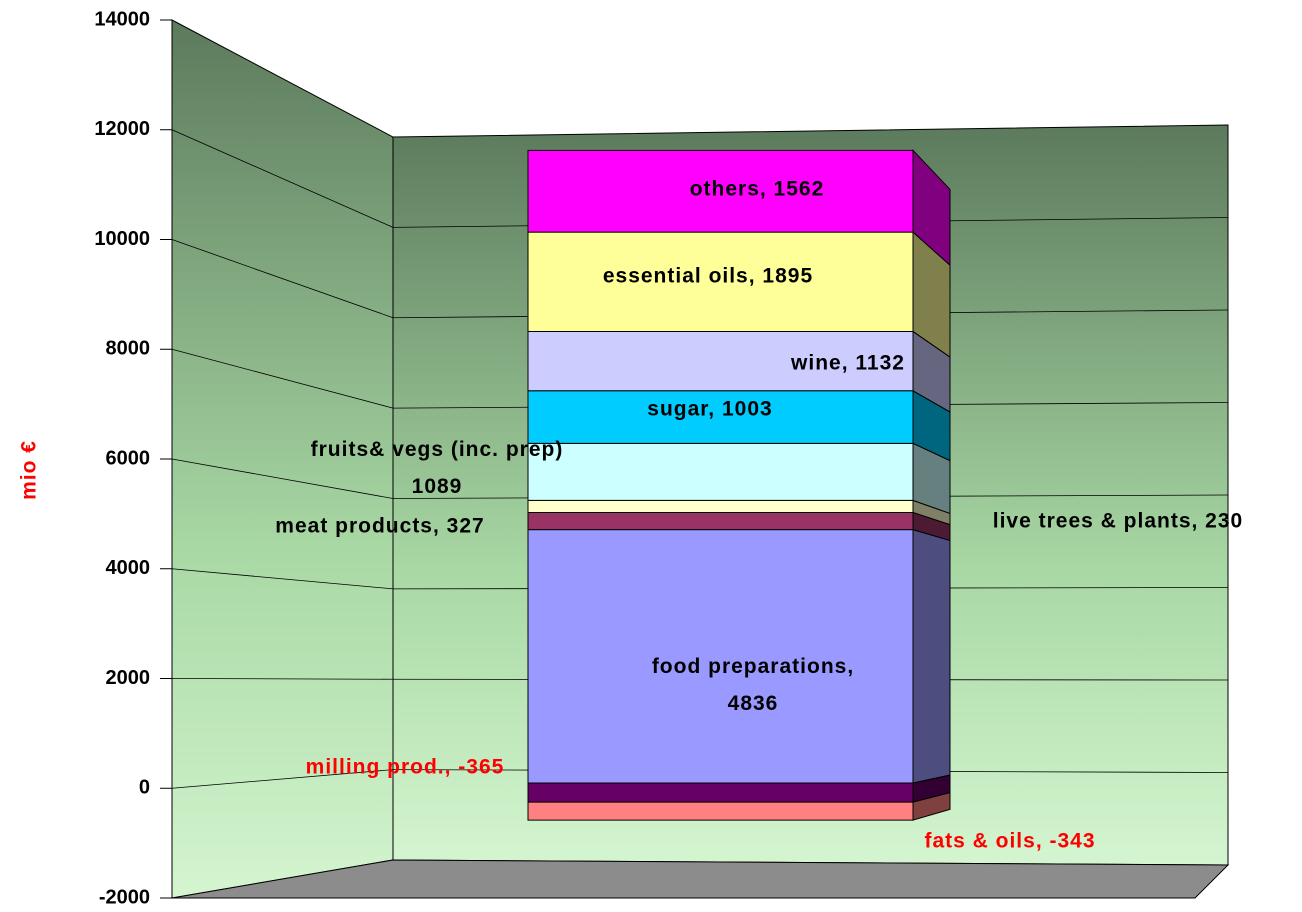 The image size is (1302, 912). What do you see at coordinates (144, 788) in the screenshot?
I see `y-tick-label: 0` at bounding box center [144, 788].